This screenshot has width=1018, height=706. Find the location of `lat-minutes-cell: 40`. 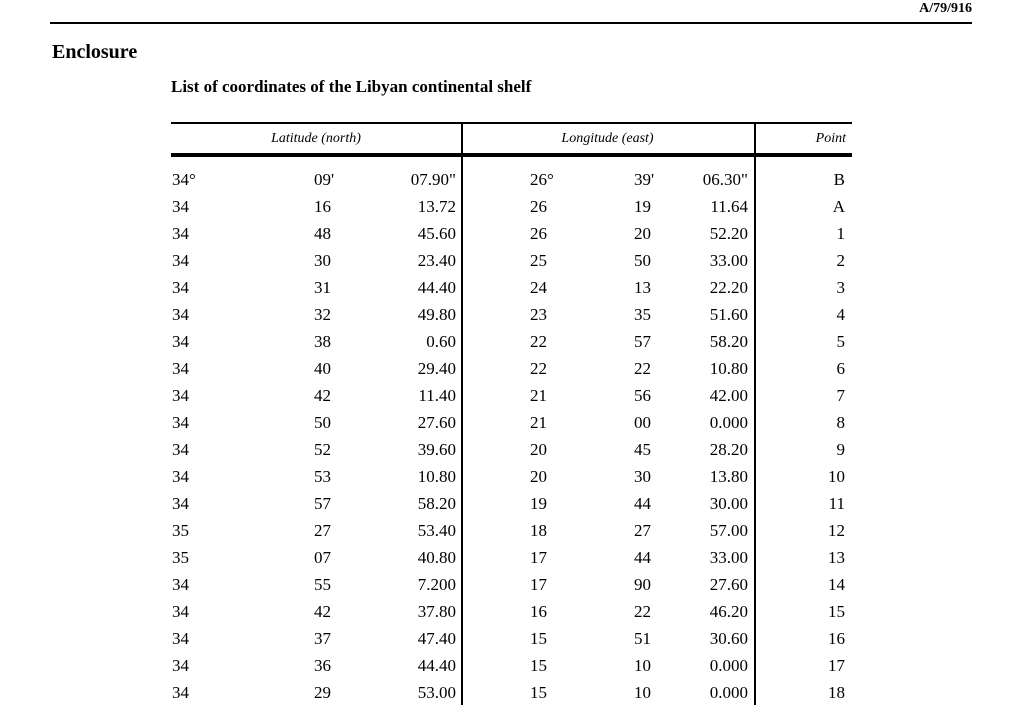

lat-minutes-cell: 40 is located at coordinates (322, 368).